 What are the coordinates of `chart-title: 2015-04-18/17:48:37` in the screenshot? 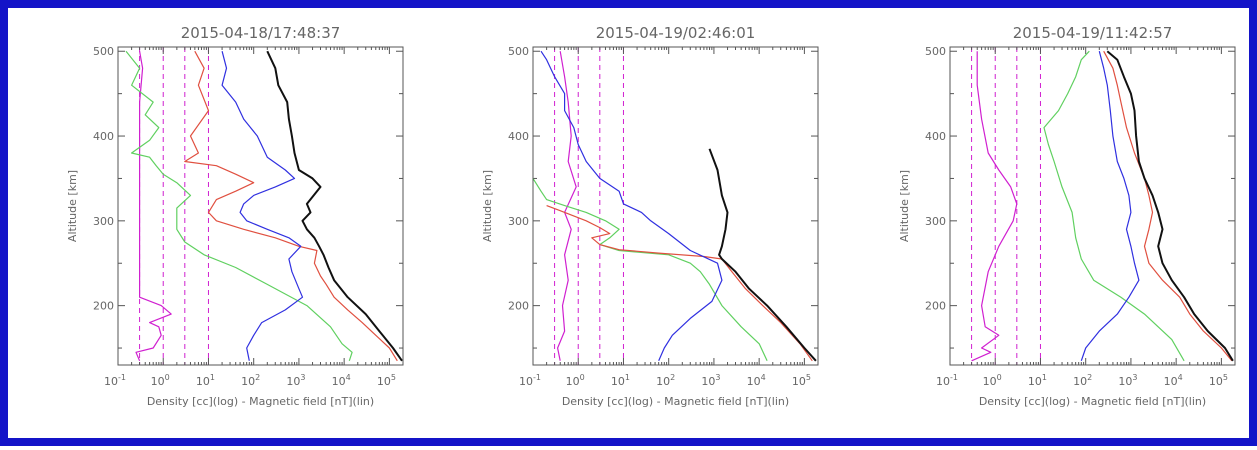 It's located at (261, 33).